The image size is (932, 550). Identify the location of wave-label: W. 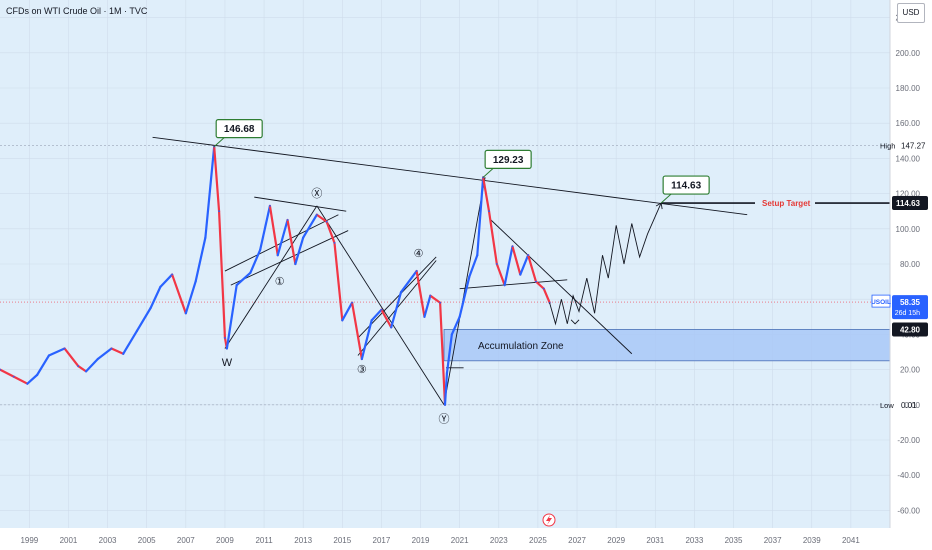
(227, 363).